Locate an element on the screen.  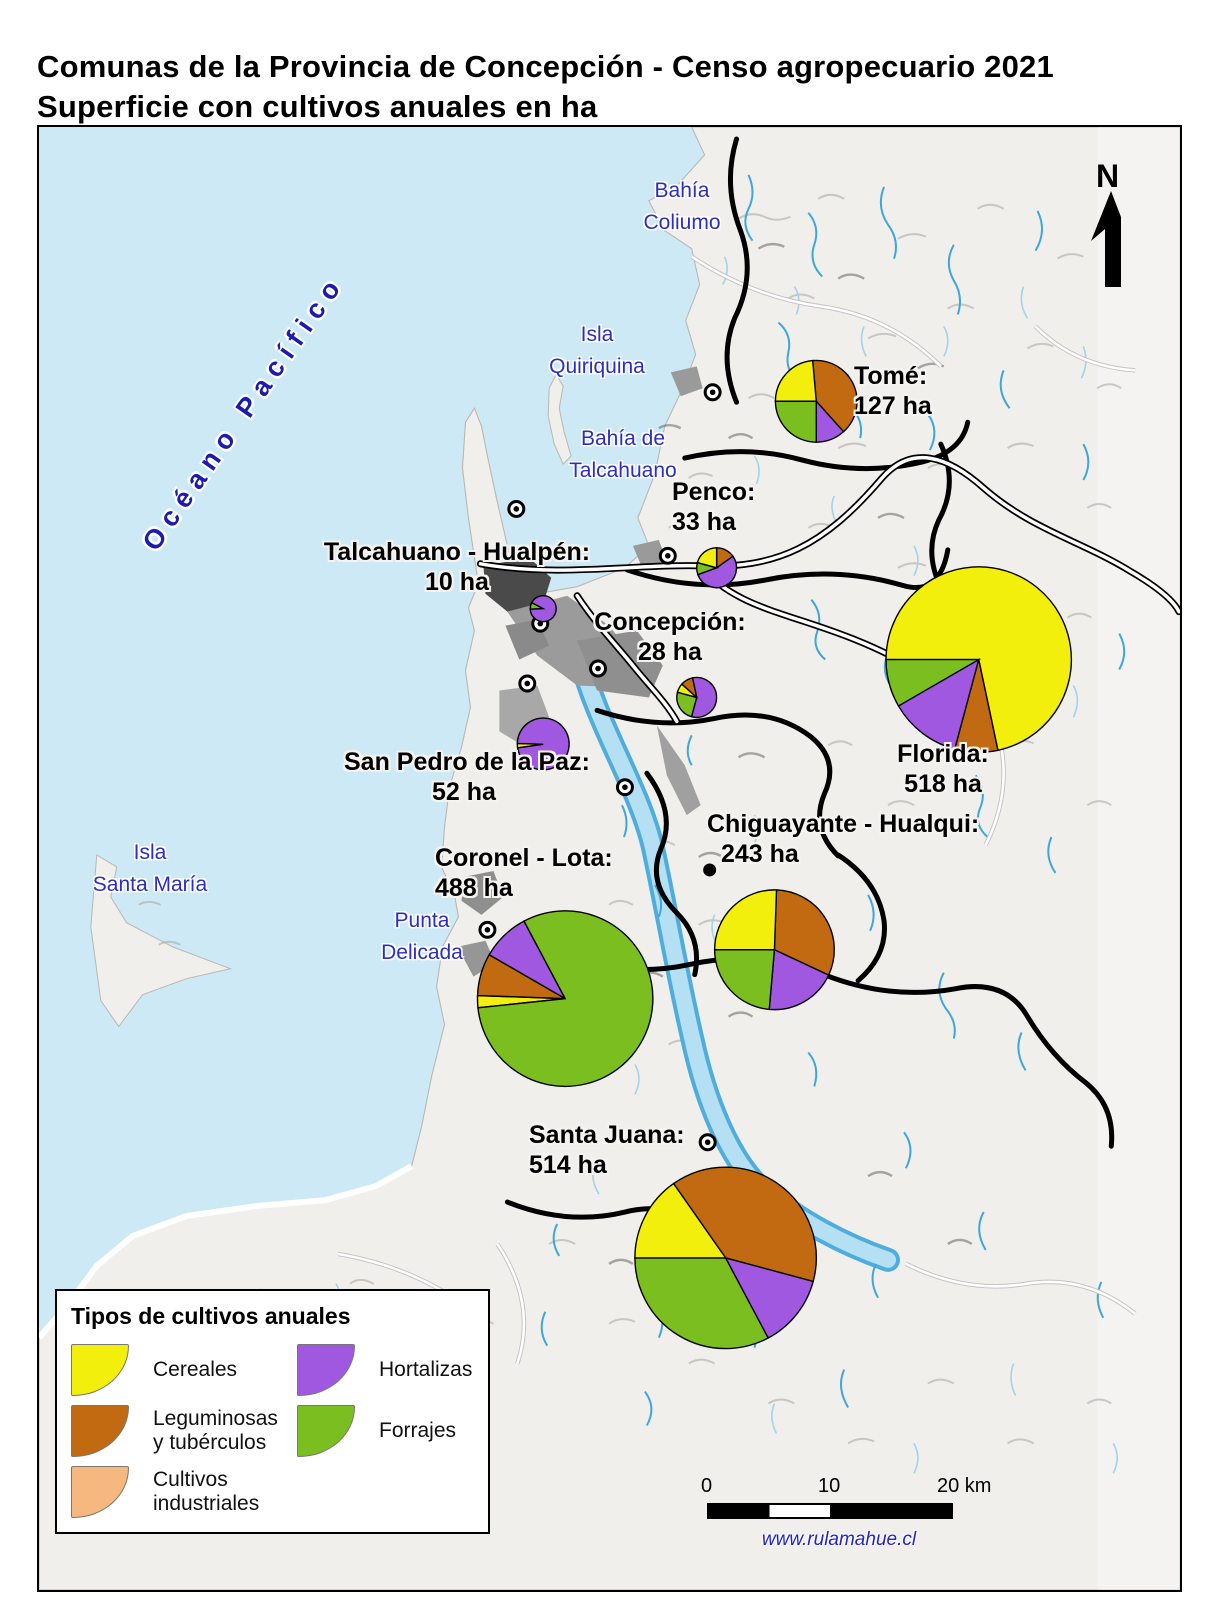
pie-label-talcahuano-hualpen: Talcahuano - Hualpén: 10 ha is located at coordinates (457, 567).